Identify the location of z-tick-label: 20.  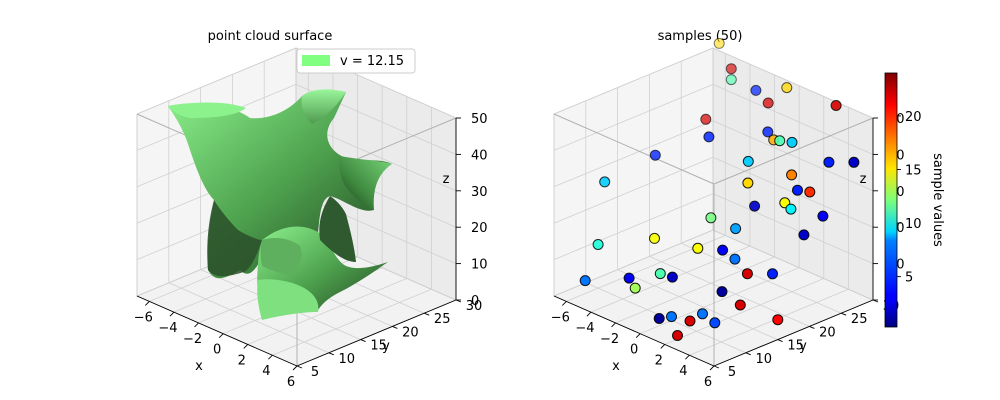
(479, 228).